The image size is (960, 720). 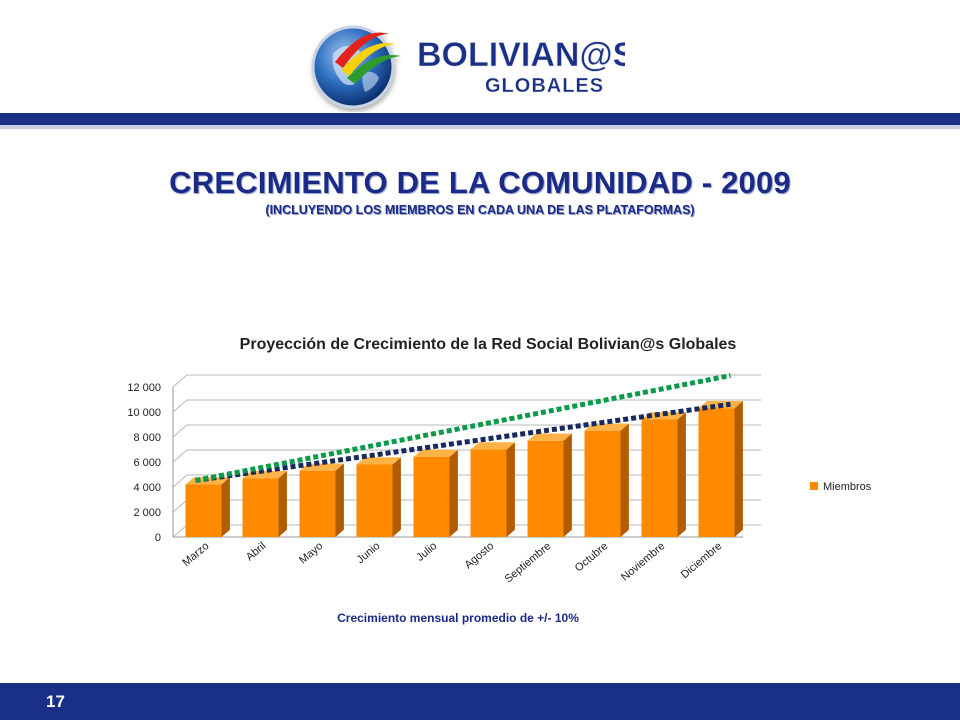 I want to click on x-tick-label: Marzo, so click(x=195, y=554).